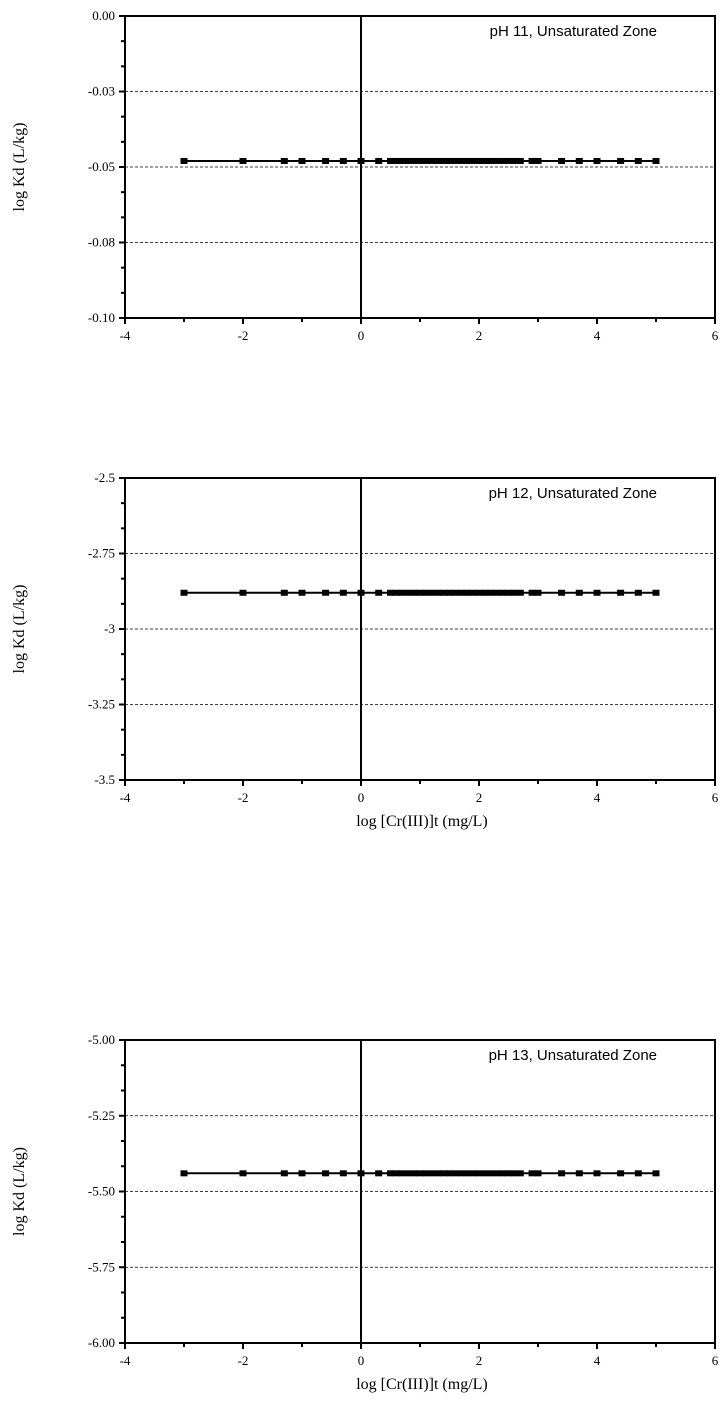 The width and height of the screenshot is (720, 1416). Describe the element at coordinates (101, 242) in the screenshot. I see `y-tick-label: -0.08` at that location.